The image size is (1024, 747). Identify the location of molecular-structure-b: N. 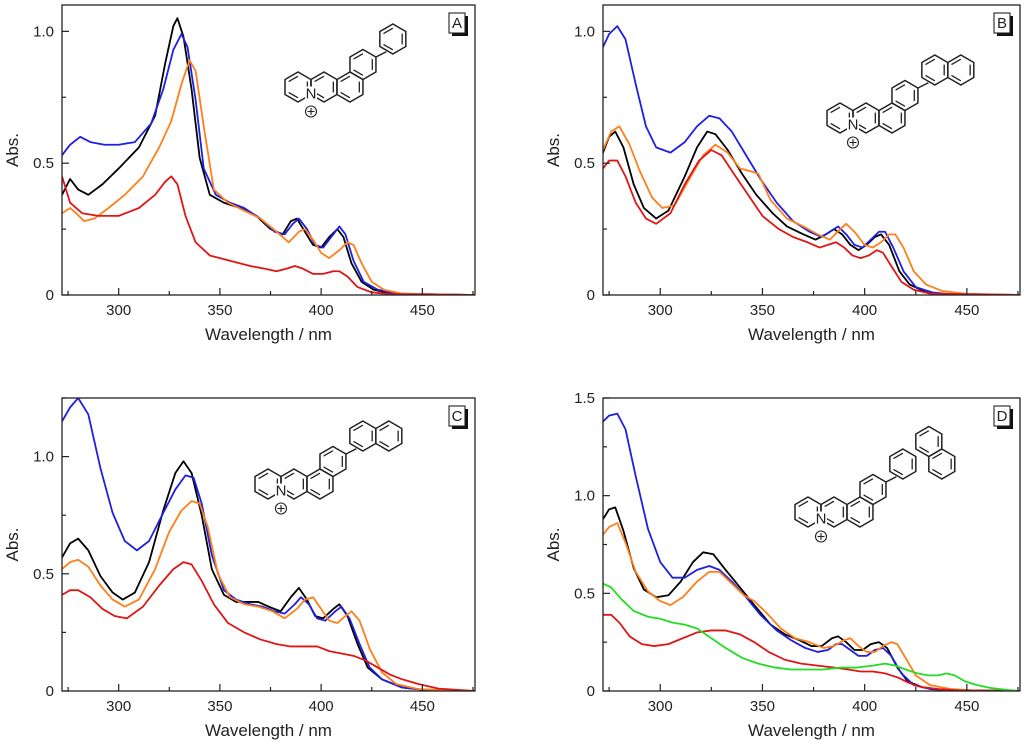
(900, 101).